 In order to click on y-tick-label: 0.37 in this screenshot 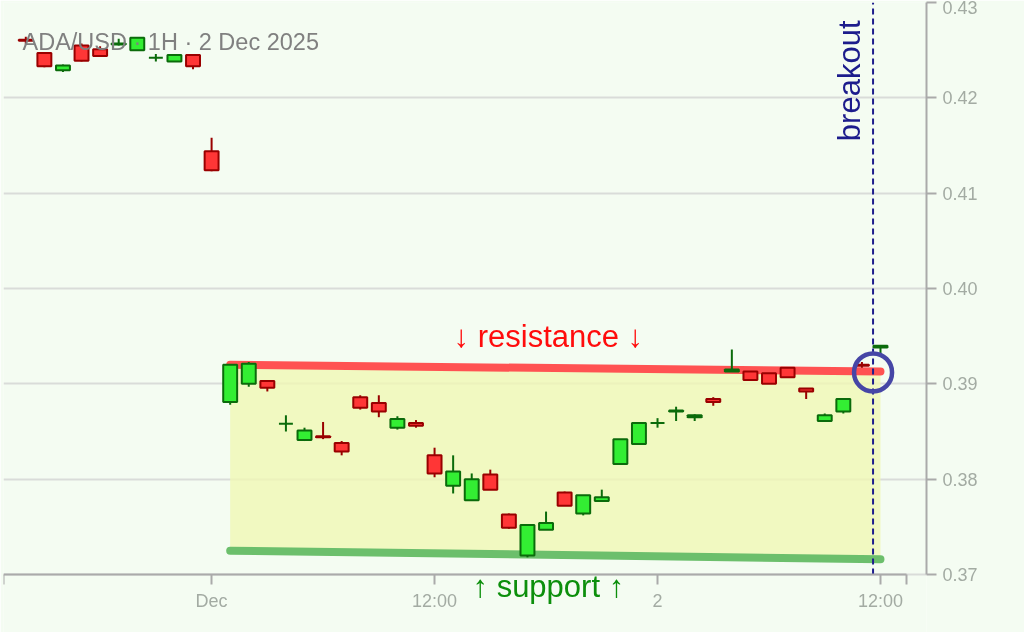, I will do `click(960, 575)`.